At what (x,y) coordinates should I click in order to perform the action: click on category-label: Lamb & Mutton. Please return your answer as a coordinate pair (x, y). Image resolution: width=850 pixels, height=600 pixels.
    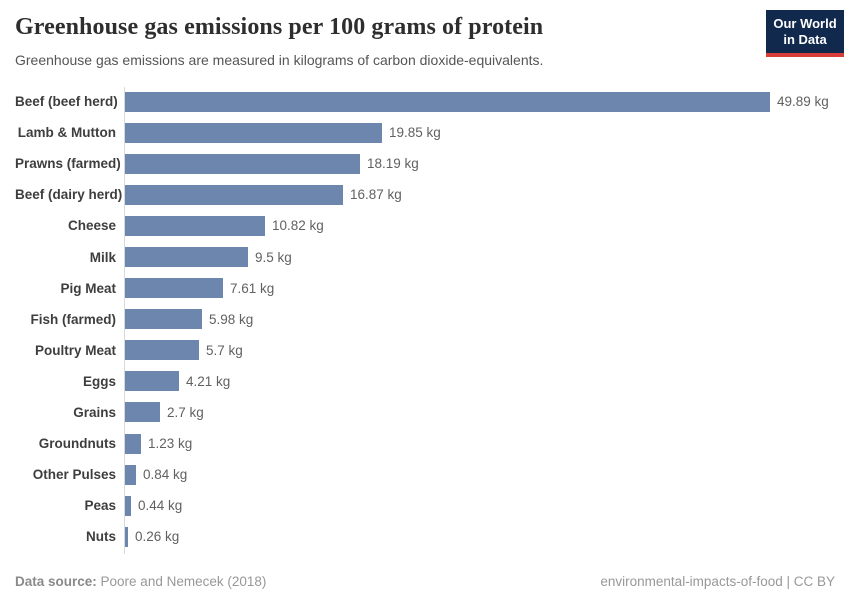
    Looking at the image, I should click on (66, 133).